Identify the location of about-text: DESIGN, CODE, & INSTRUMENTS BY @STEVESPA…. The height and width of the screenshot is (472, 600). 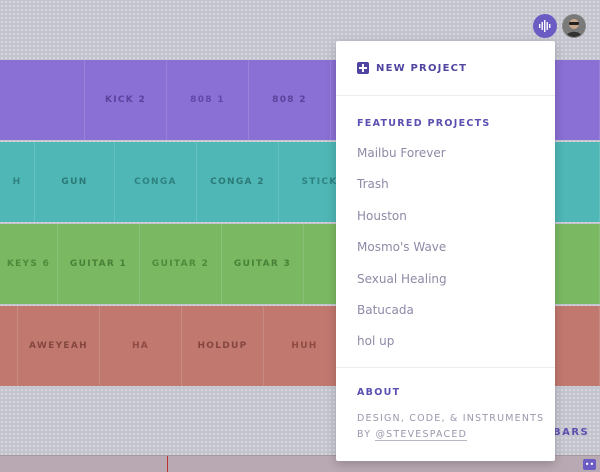
(450, 427).